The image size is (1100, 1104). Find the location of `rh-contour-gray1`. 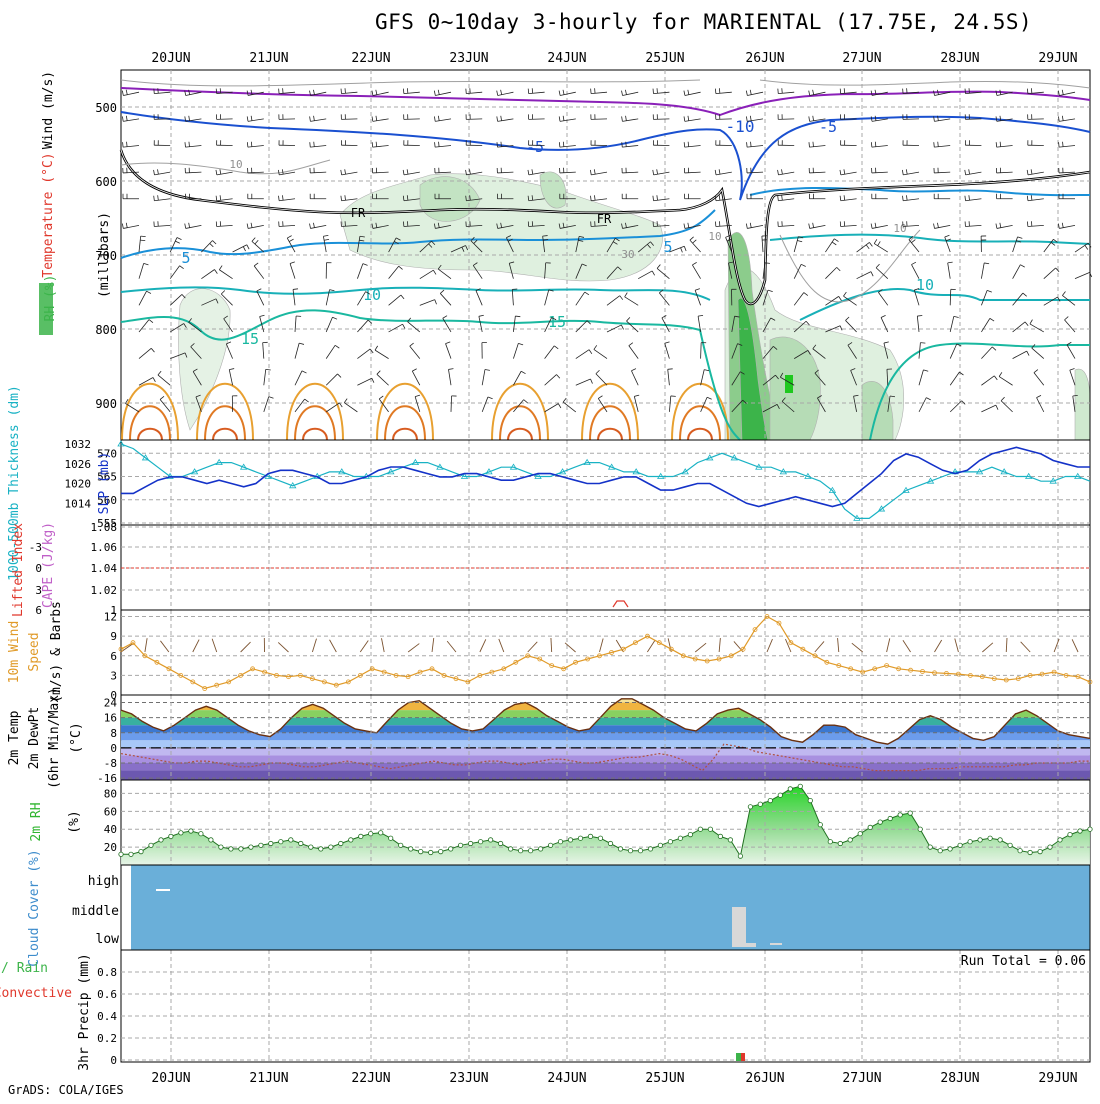

rh-contour-gray1 is located at coordinates (410, 83).